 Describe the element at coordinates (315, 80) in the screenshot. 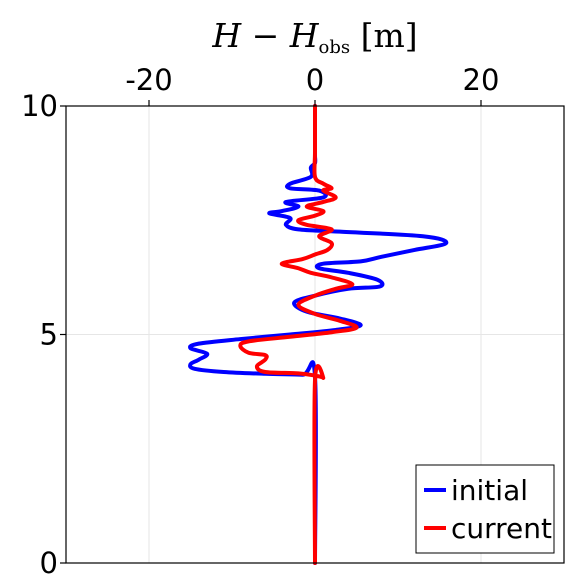

I see `x-tick-label: 0` at that location.